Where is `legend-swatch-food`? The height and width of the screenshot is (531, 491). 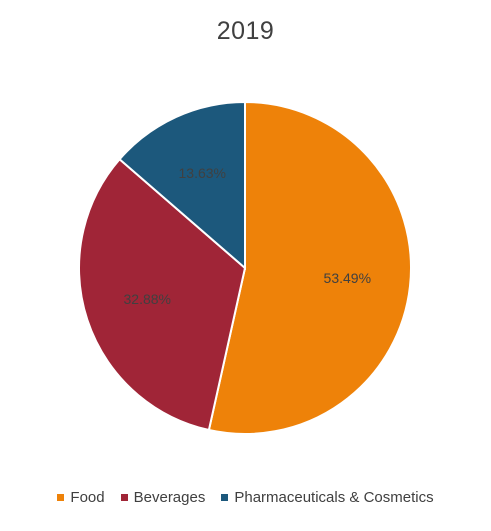
legend-swatch-food is located at coordinates (61, 497).